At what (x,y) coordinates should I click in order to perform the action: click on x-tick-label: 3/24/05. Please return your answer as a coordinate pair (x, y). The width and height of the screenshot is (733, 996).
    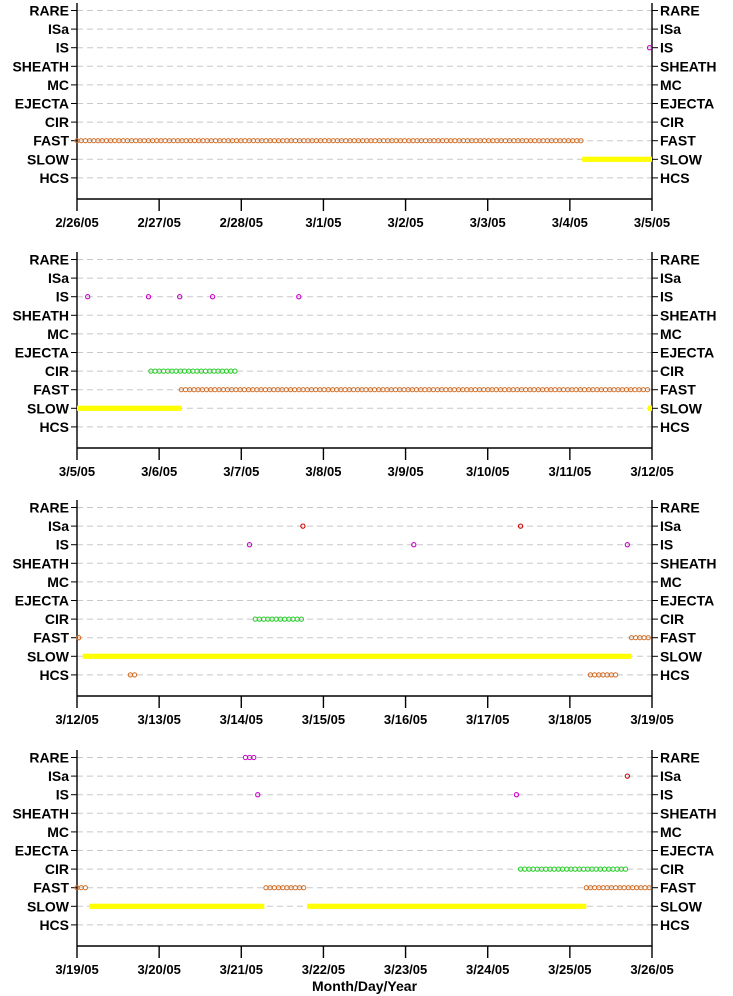
    Looking at the image, I should click on (487, 969).